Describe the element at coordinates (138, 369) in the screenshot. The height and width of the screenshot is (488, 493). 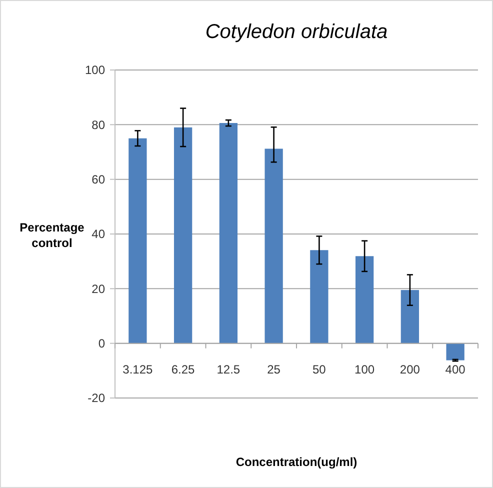
I see `x-tick-label: 3.125` at that location.